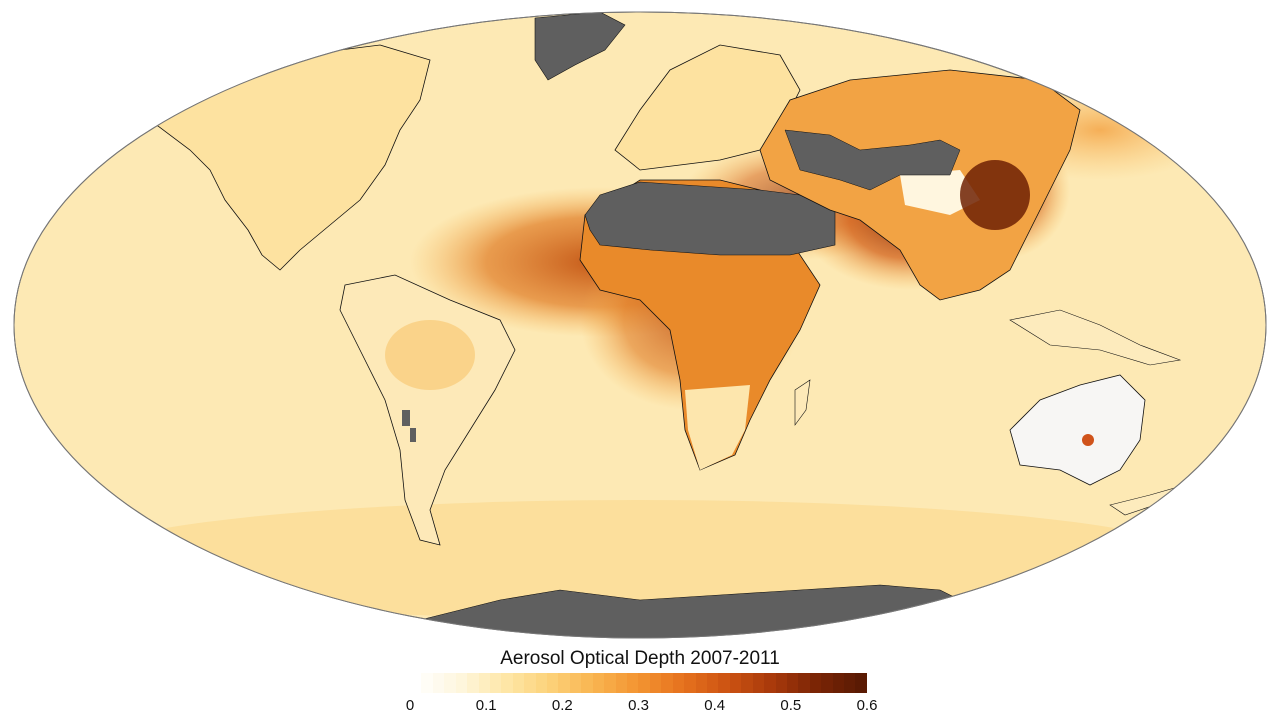 The image size is (1280, 717). Describe the element at coordinates (486, 705) in the screenshot. I see `colorbar-tick-label: 0.1` at that location.